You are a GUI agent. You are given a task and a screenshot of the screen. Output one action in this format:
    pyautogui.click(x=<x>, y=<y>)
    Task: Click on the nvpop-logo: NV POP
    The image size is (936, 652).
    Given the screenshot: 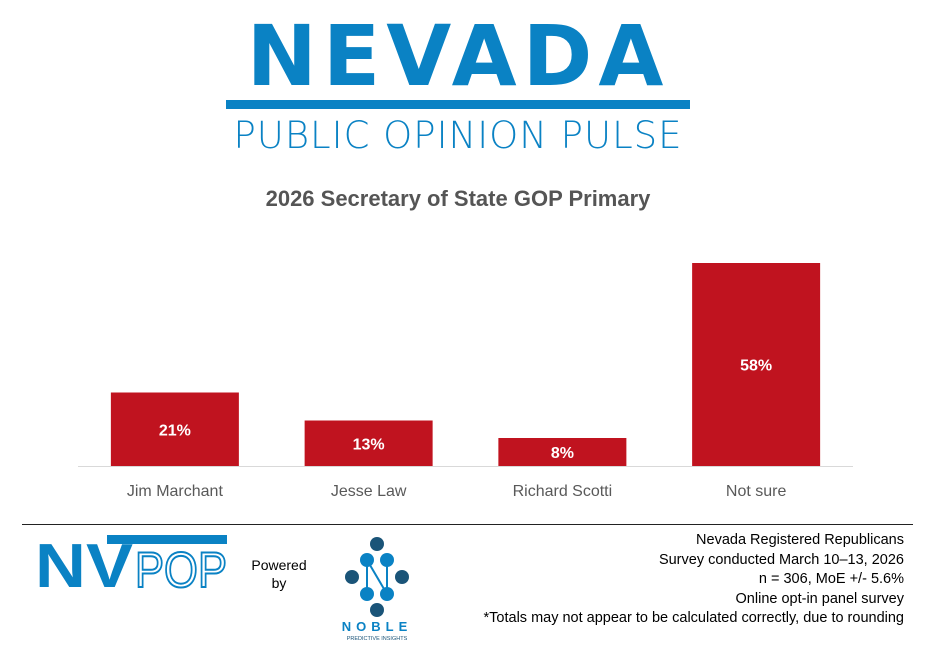 What is the action you would take?
    pyautogui.click(x=131, y=562)
    